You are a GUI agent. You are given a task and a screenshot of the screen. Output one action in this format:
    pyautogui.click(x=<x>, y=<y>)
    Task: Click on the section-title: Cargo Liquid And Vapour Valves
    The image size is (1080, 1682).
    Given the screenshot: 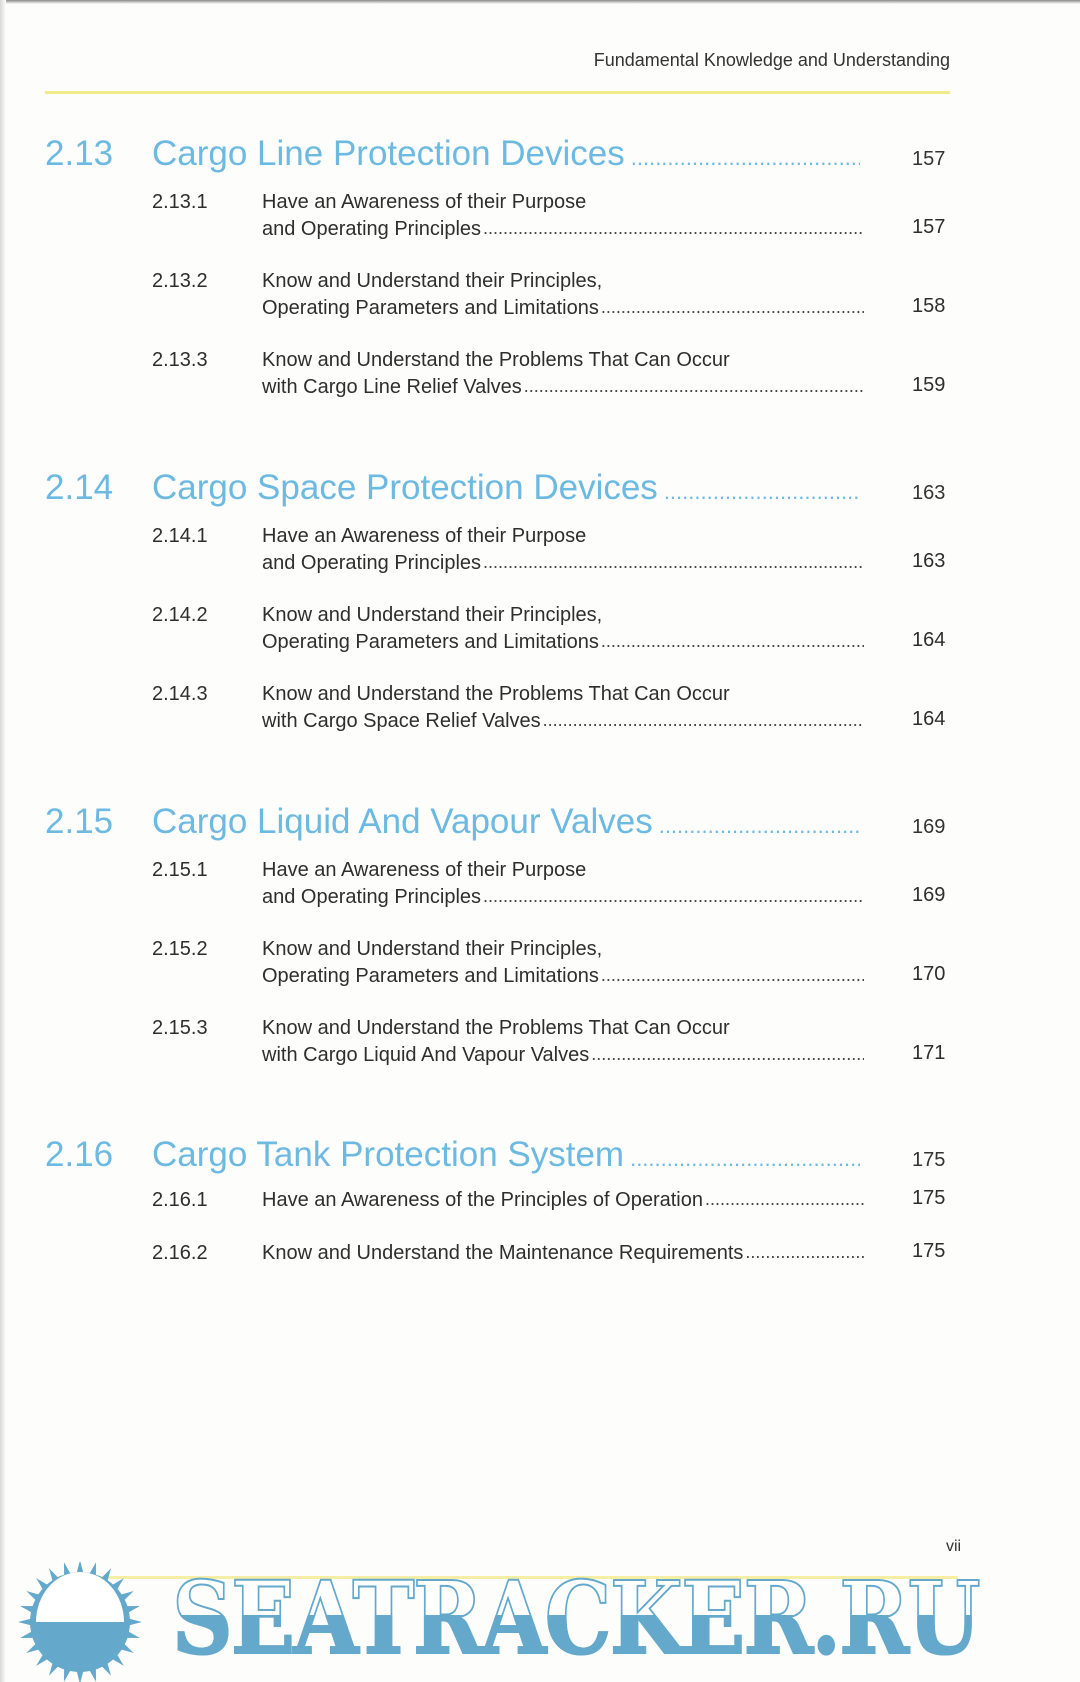 What is the action you would take?
    pyautogui.click(x=402, y=821)
    